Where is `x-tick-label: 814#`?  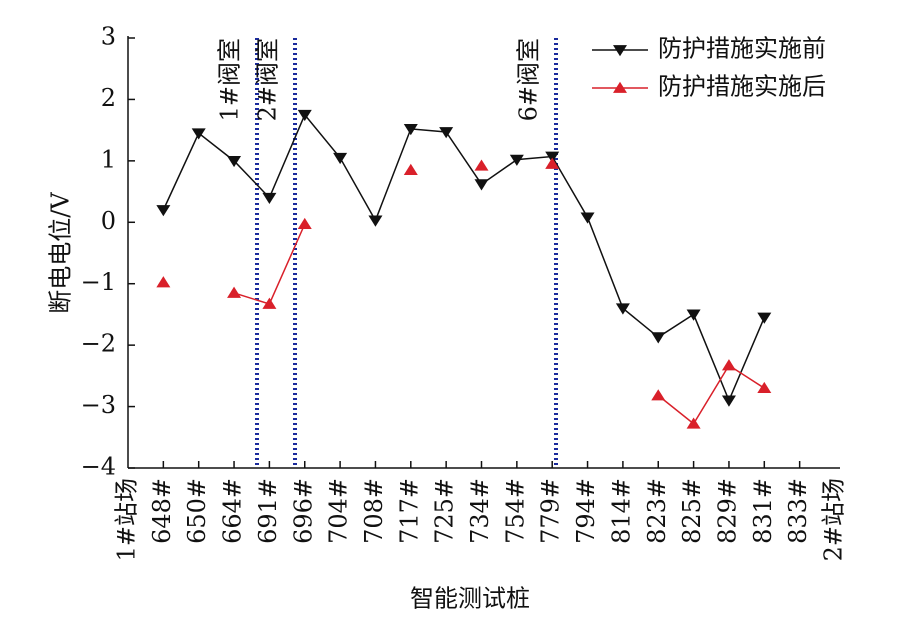 x-tick-label: 814# is located at coordinates (621, 511).